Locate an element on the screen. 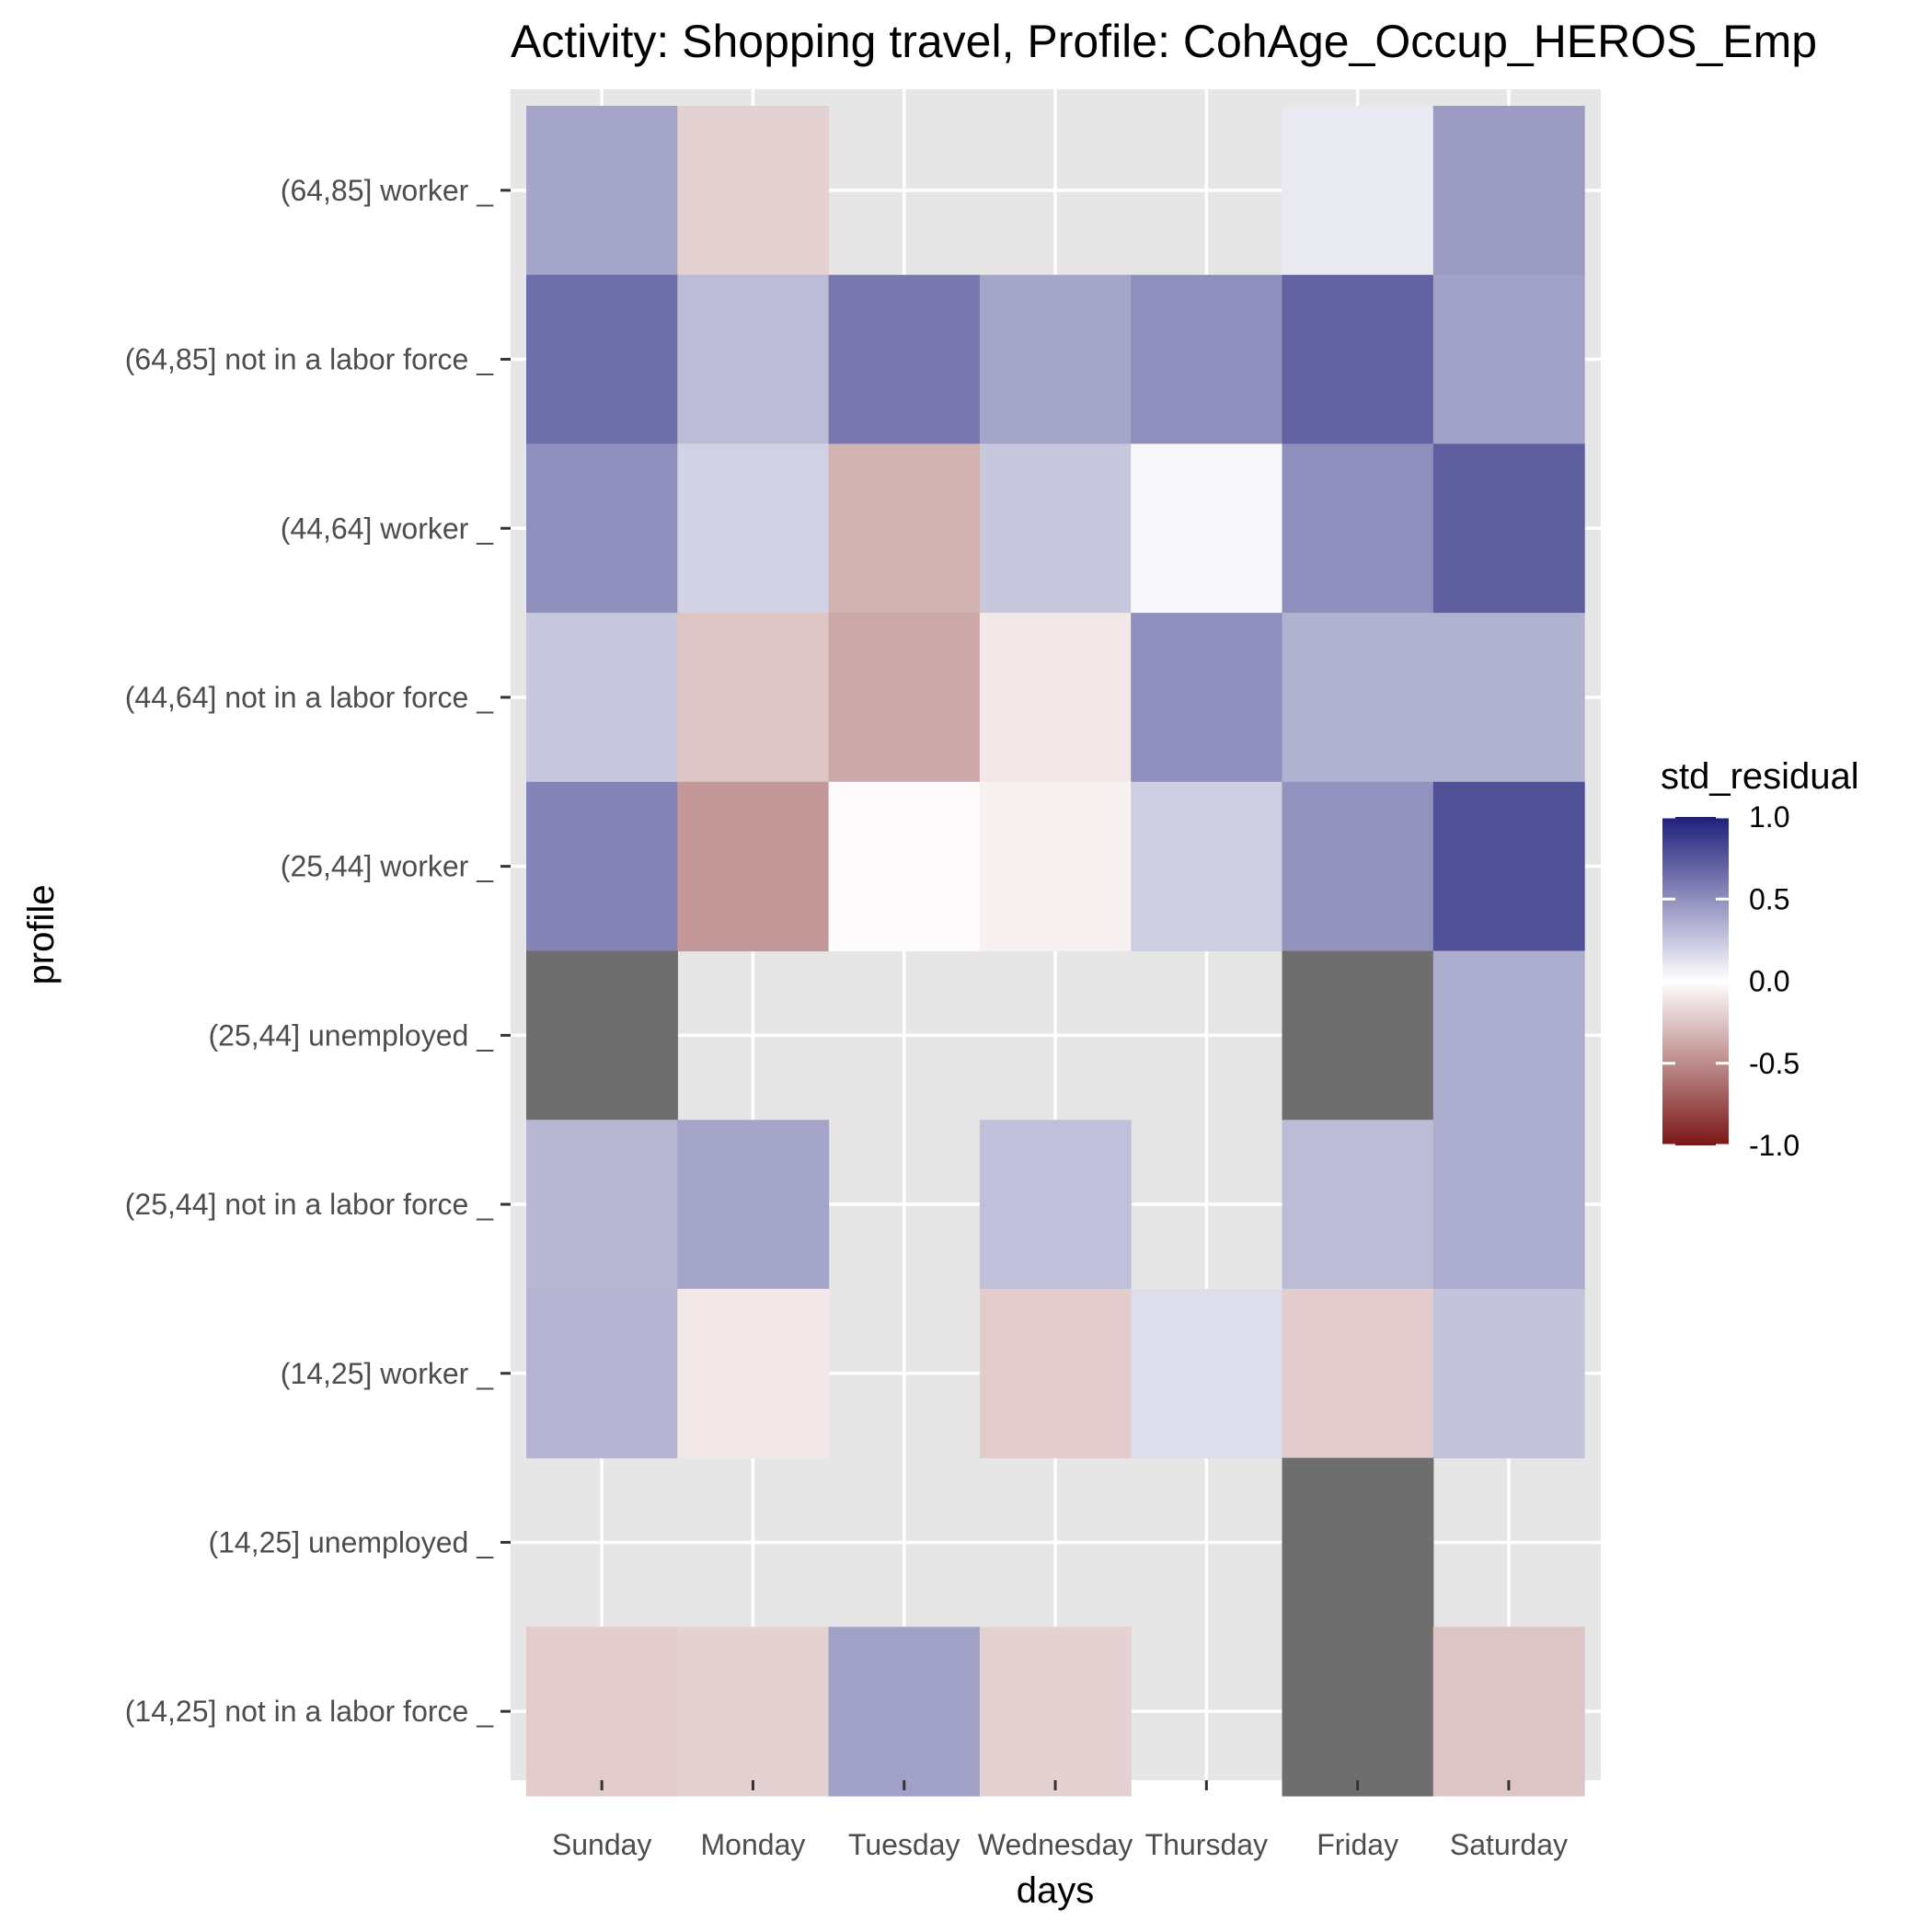  heatmap-cell-14-25-worker-thursday is located at coordinates (1207, 1373).